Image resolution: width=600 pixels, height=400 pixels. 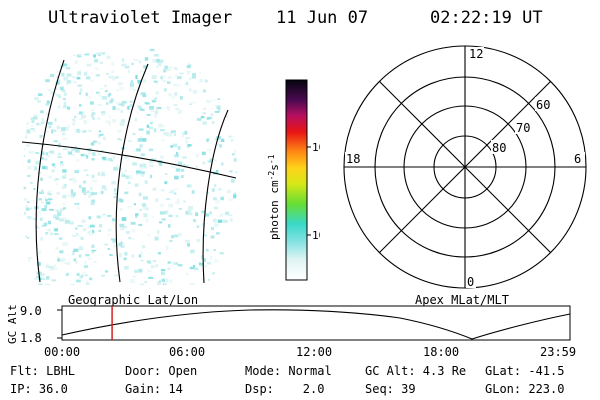 What do you see at coordinates (316, 147) in the screenshot?
I see `colorbar-tick-100: 100` at bounding box center [316, 147].